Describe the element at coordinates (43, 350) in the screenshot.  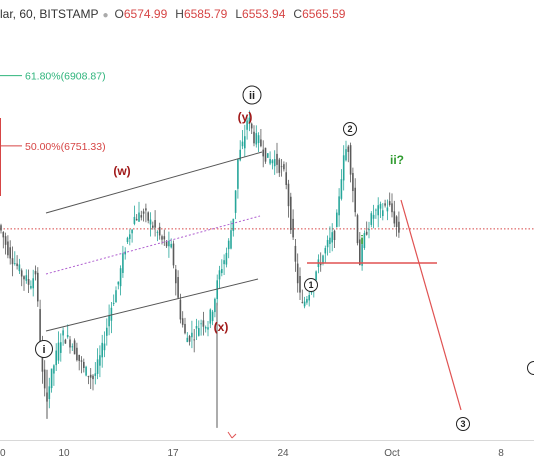
I see `wave-i-label-text: i` at that location.